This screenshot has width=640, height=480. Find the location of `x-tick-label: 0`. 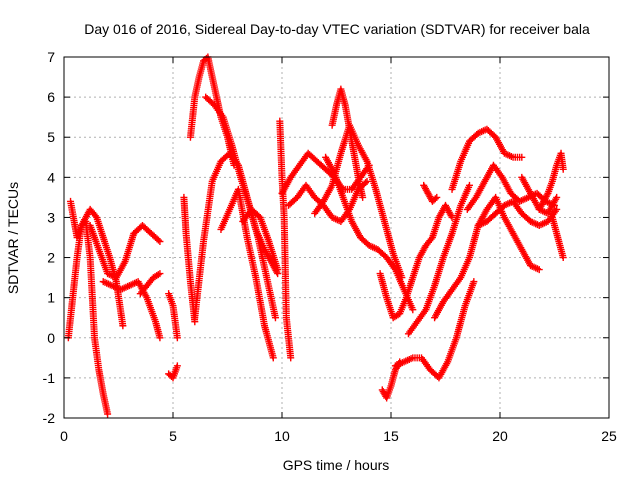

x-tick-label: 0 is located at coordinates (64, 436).